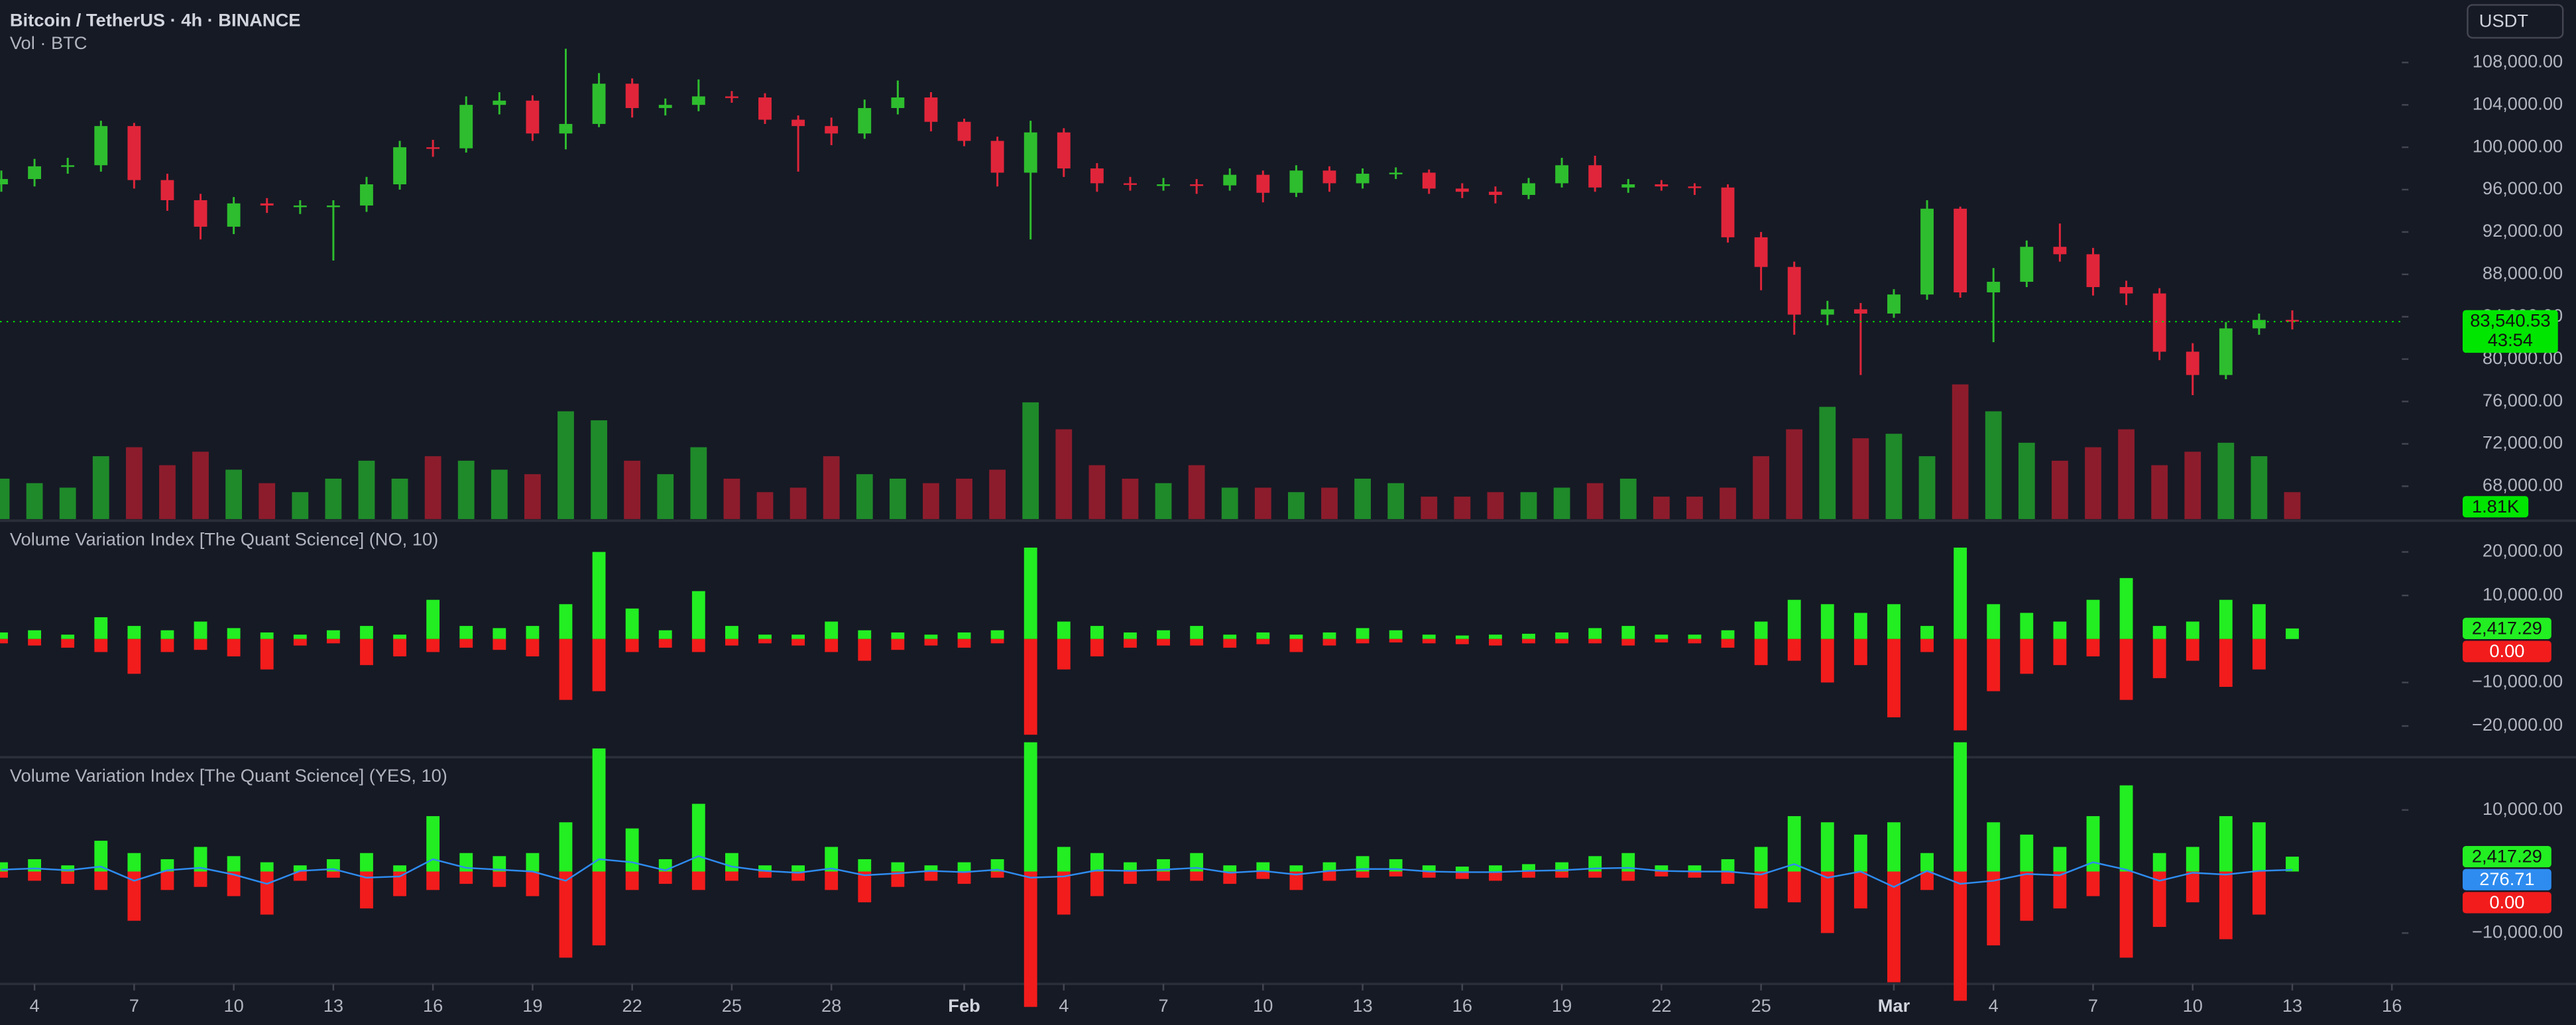  Describe the element at coordinates (2392, 1005) in the screenshot. I see `x-tick-label: 16` at that location.